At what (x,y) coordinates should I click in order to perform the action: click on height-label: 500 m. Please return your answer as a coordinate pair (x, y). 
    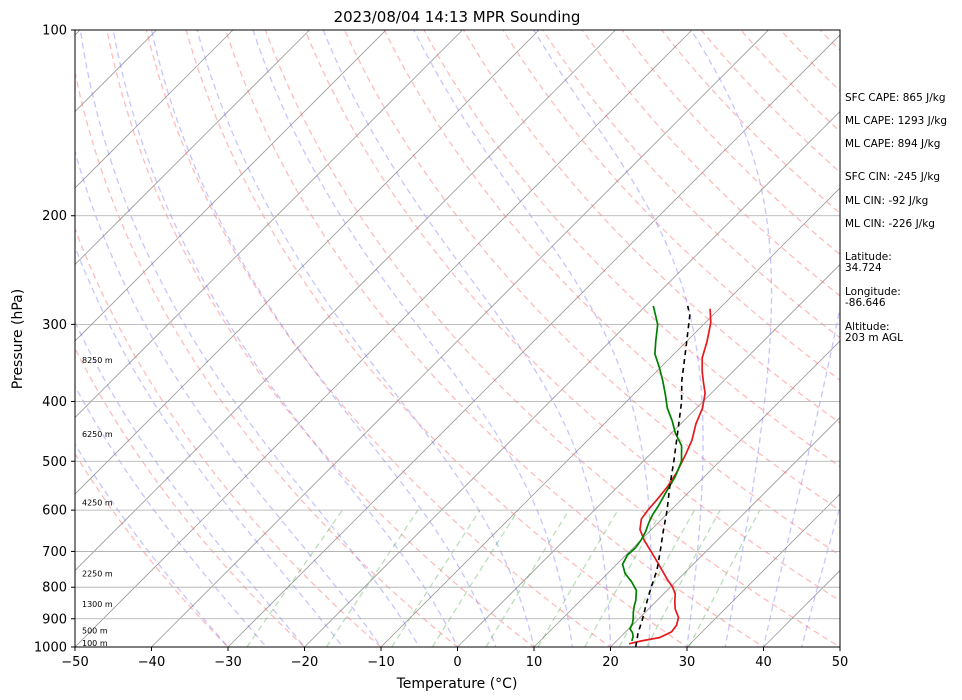
    Looking at the image, I should click on (95, 631).